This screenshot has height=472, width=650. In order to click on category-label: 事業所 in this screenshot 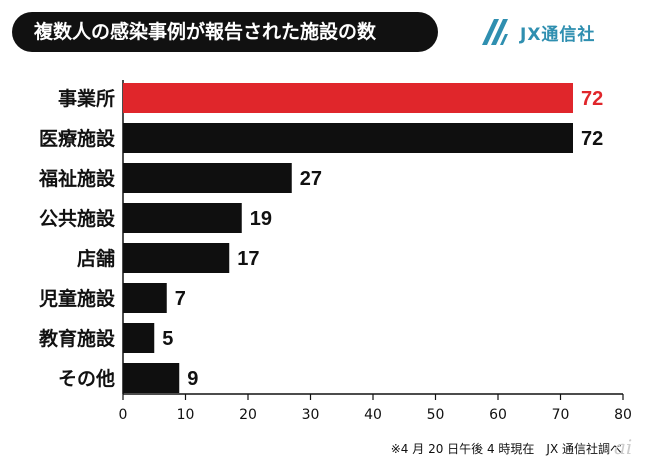, I will do `click(86, 98)`.